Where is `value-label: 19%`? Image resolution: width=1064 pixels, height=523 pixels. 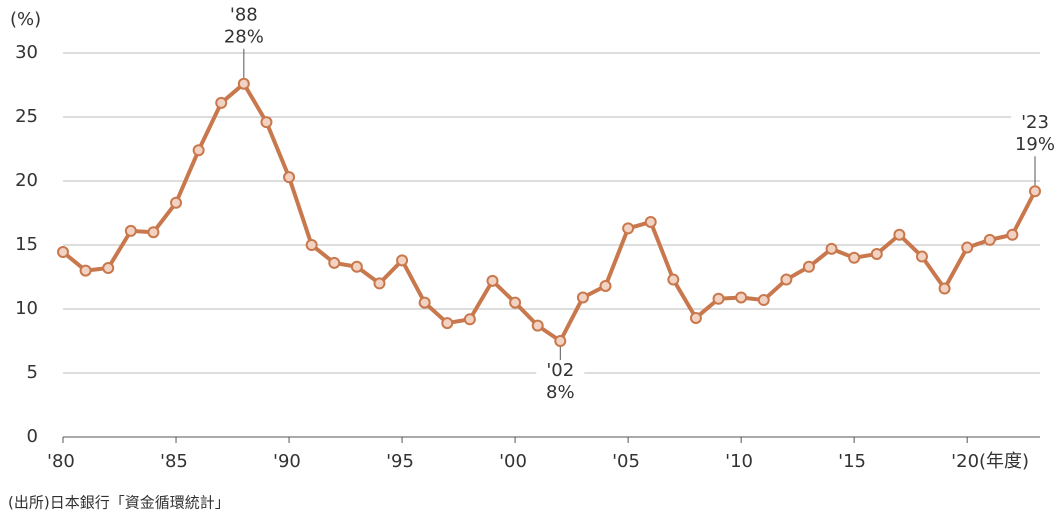 value-label: 19% is located at coordinates (1035, 144).